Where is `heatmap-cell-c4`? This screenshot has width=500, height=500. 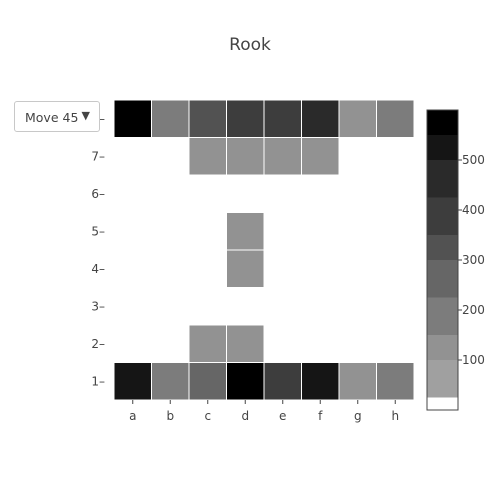 heatmap-cell-c4 is located at coordinates (208, 269).